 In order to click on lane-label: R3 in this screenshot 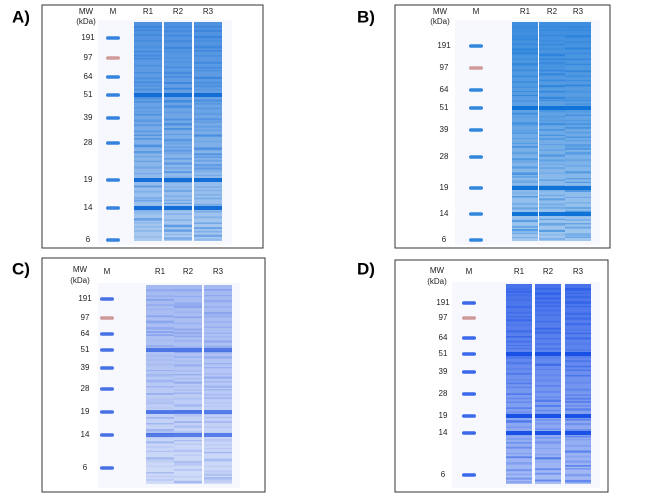, I will do `click(208, 11)`.